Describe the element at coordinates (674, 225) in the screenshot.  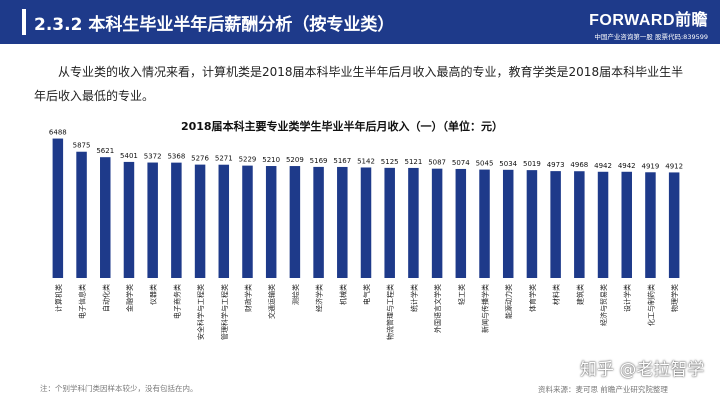
I see `bar-物理学类` at that location.